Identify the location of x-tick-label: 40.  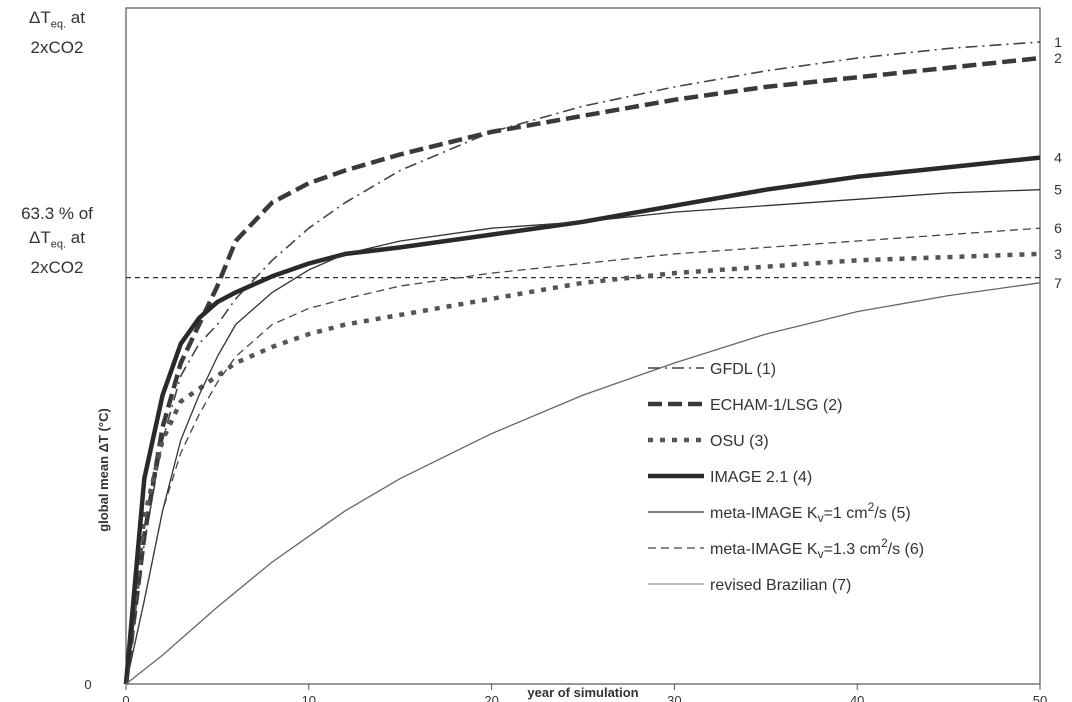
(857, 697).